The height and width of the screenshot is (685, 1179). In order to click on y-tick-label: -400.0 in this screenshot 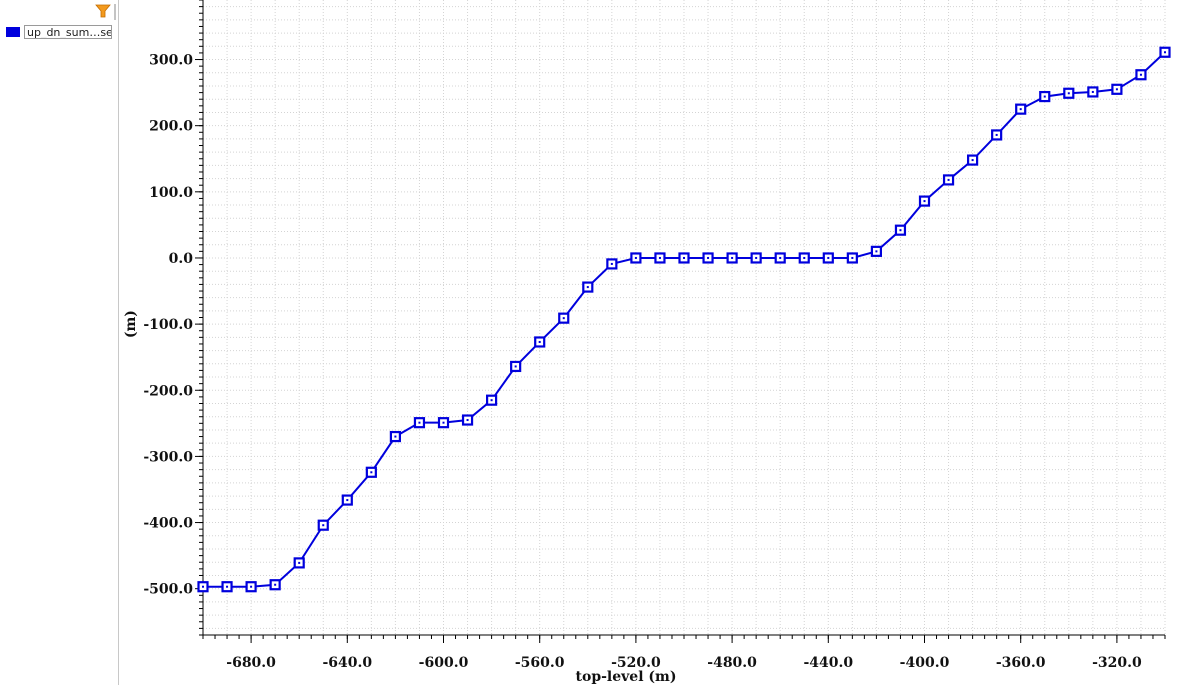, I will do `click(168, 524)`.